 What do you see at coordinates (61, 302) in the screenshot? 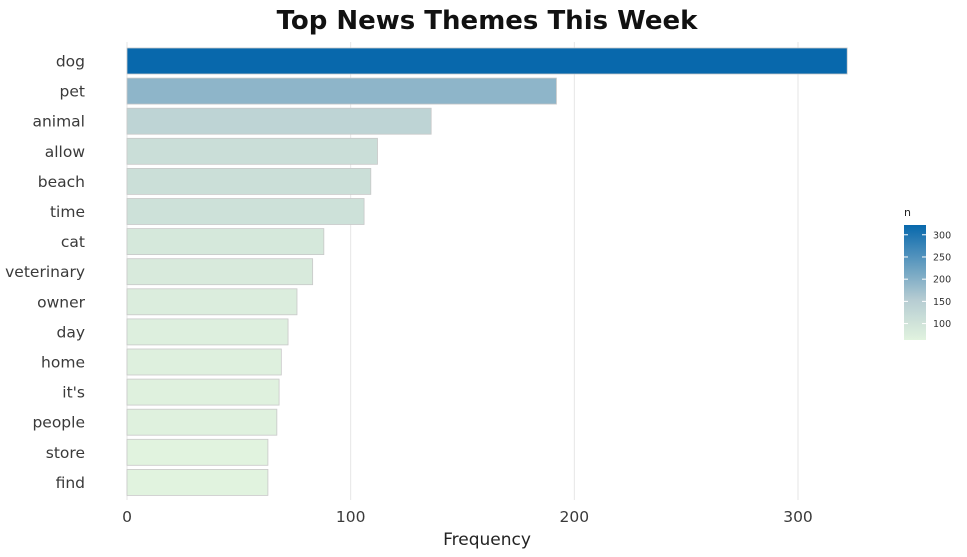
I see `y-tick-label: owner` at bounding box center [61, 302].